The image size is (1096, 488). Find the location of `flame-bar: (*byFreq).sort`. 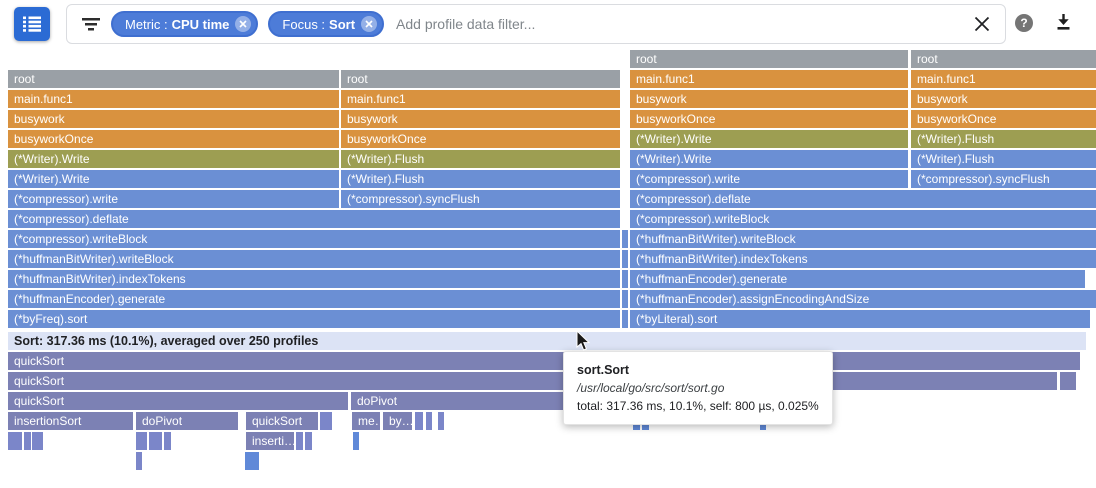

flame-bar: (*byFreq).sort is located at coordinates (314, 319).